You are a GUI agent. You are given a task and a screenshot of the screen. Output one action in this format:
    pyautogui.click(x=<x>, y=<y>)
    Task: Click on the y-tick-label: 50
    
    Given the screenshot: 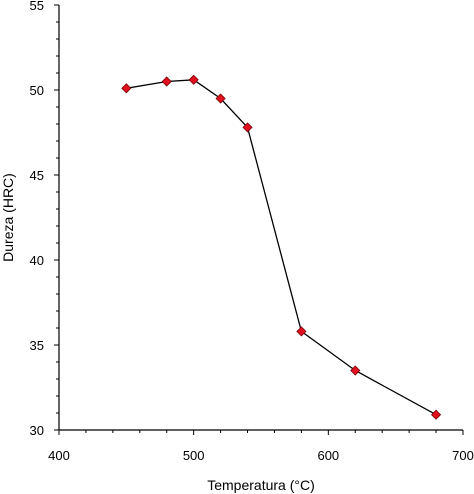 What is the action you would take?
    pyautogui.click(x=37, y=90)
    